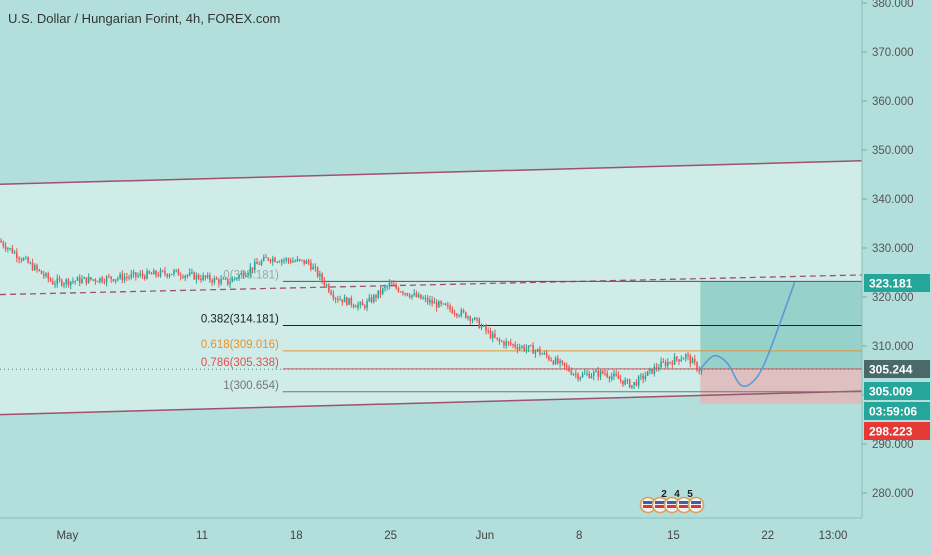 The height and width of the screenshot is (555, 932). Describe the element at coordinates (781, 386) in the screenshot. I see `stop-zone` at that location.